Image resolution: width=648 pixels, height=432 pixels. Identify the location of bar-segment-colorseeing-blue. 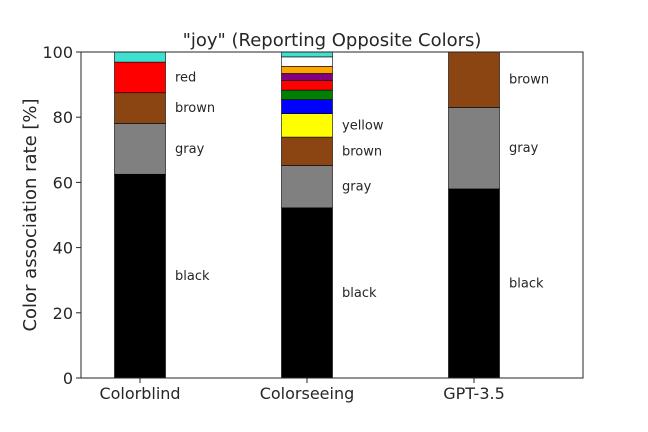
(307, 106).